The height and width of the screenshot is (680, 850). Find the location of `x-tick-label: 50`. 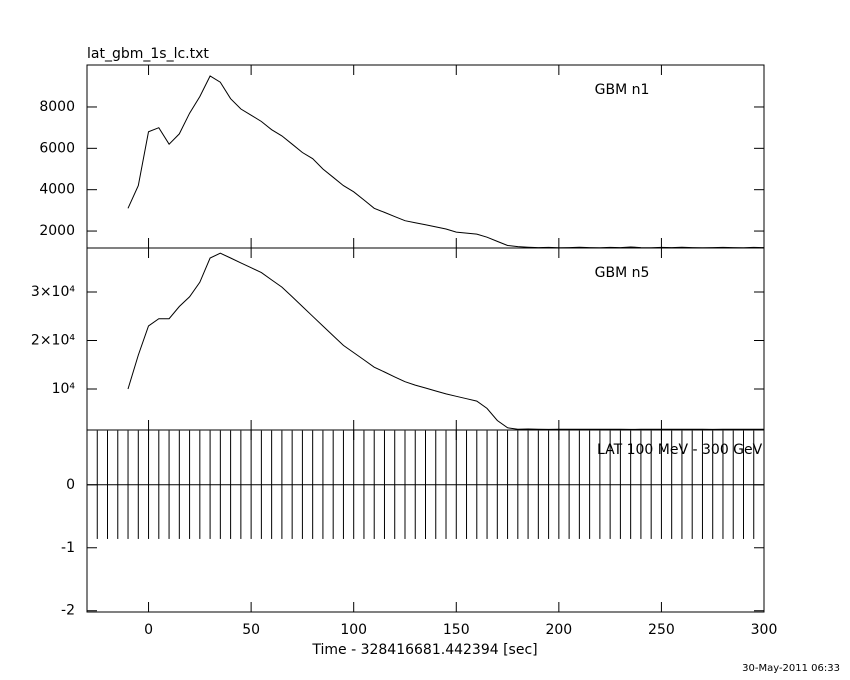

x-tick-label: 50 is located at coordinates (251, 630).